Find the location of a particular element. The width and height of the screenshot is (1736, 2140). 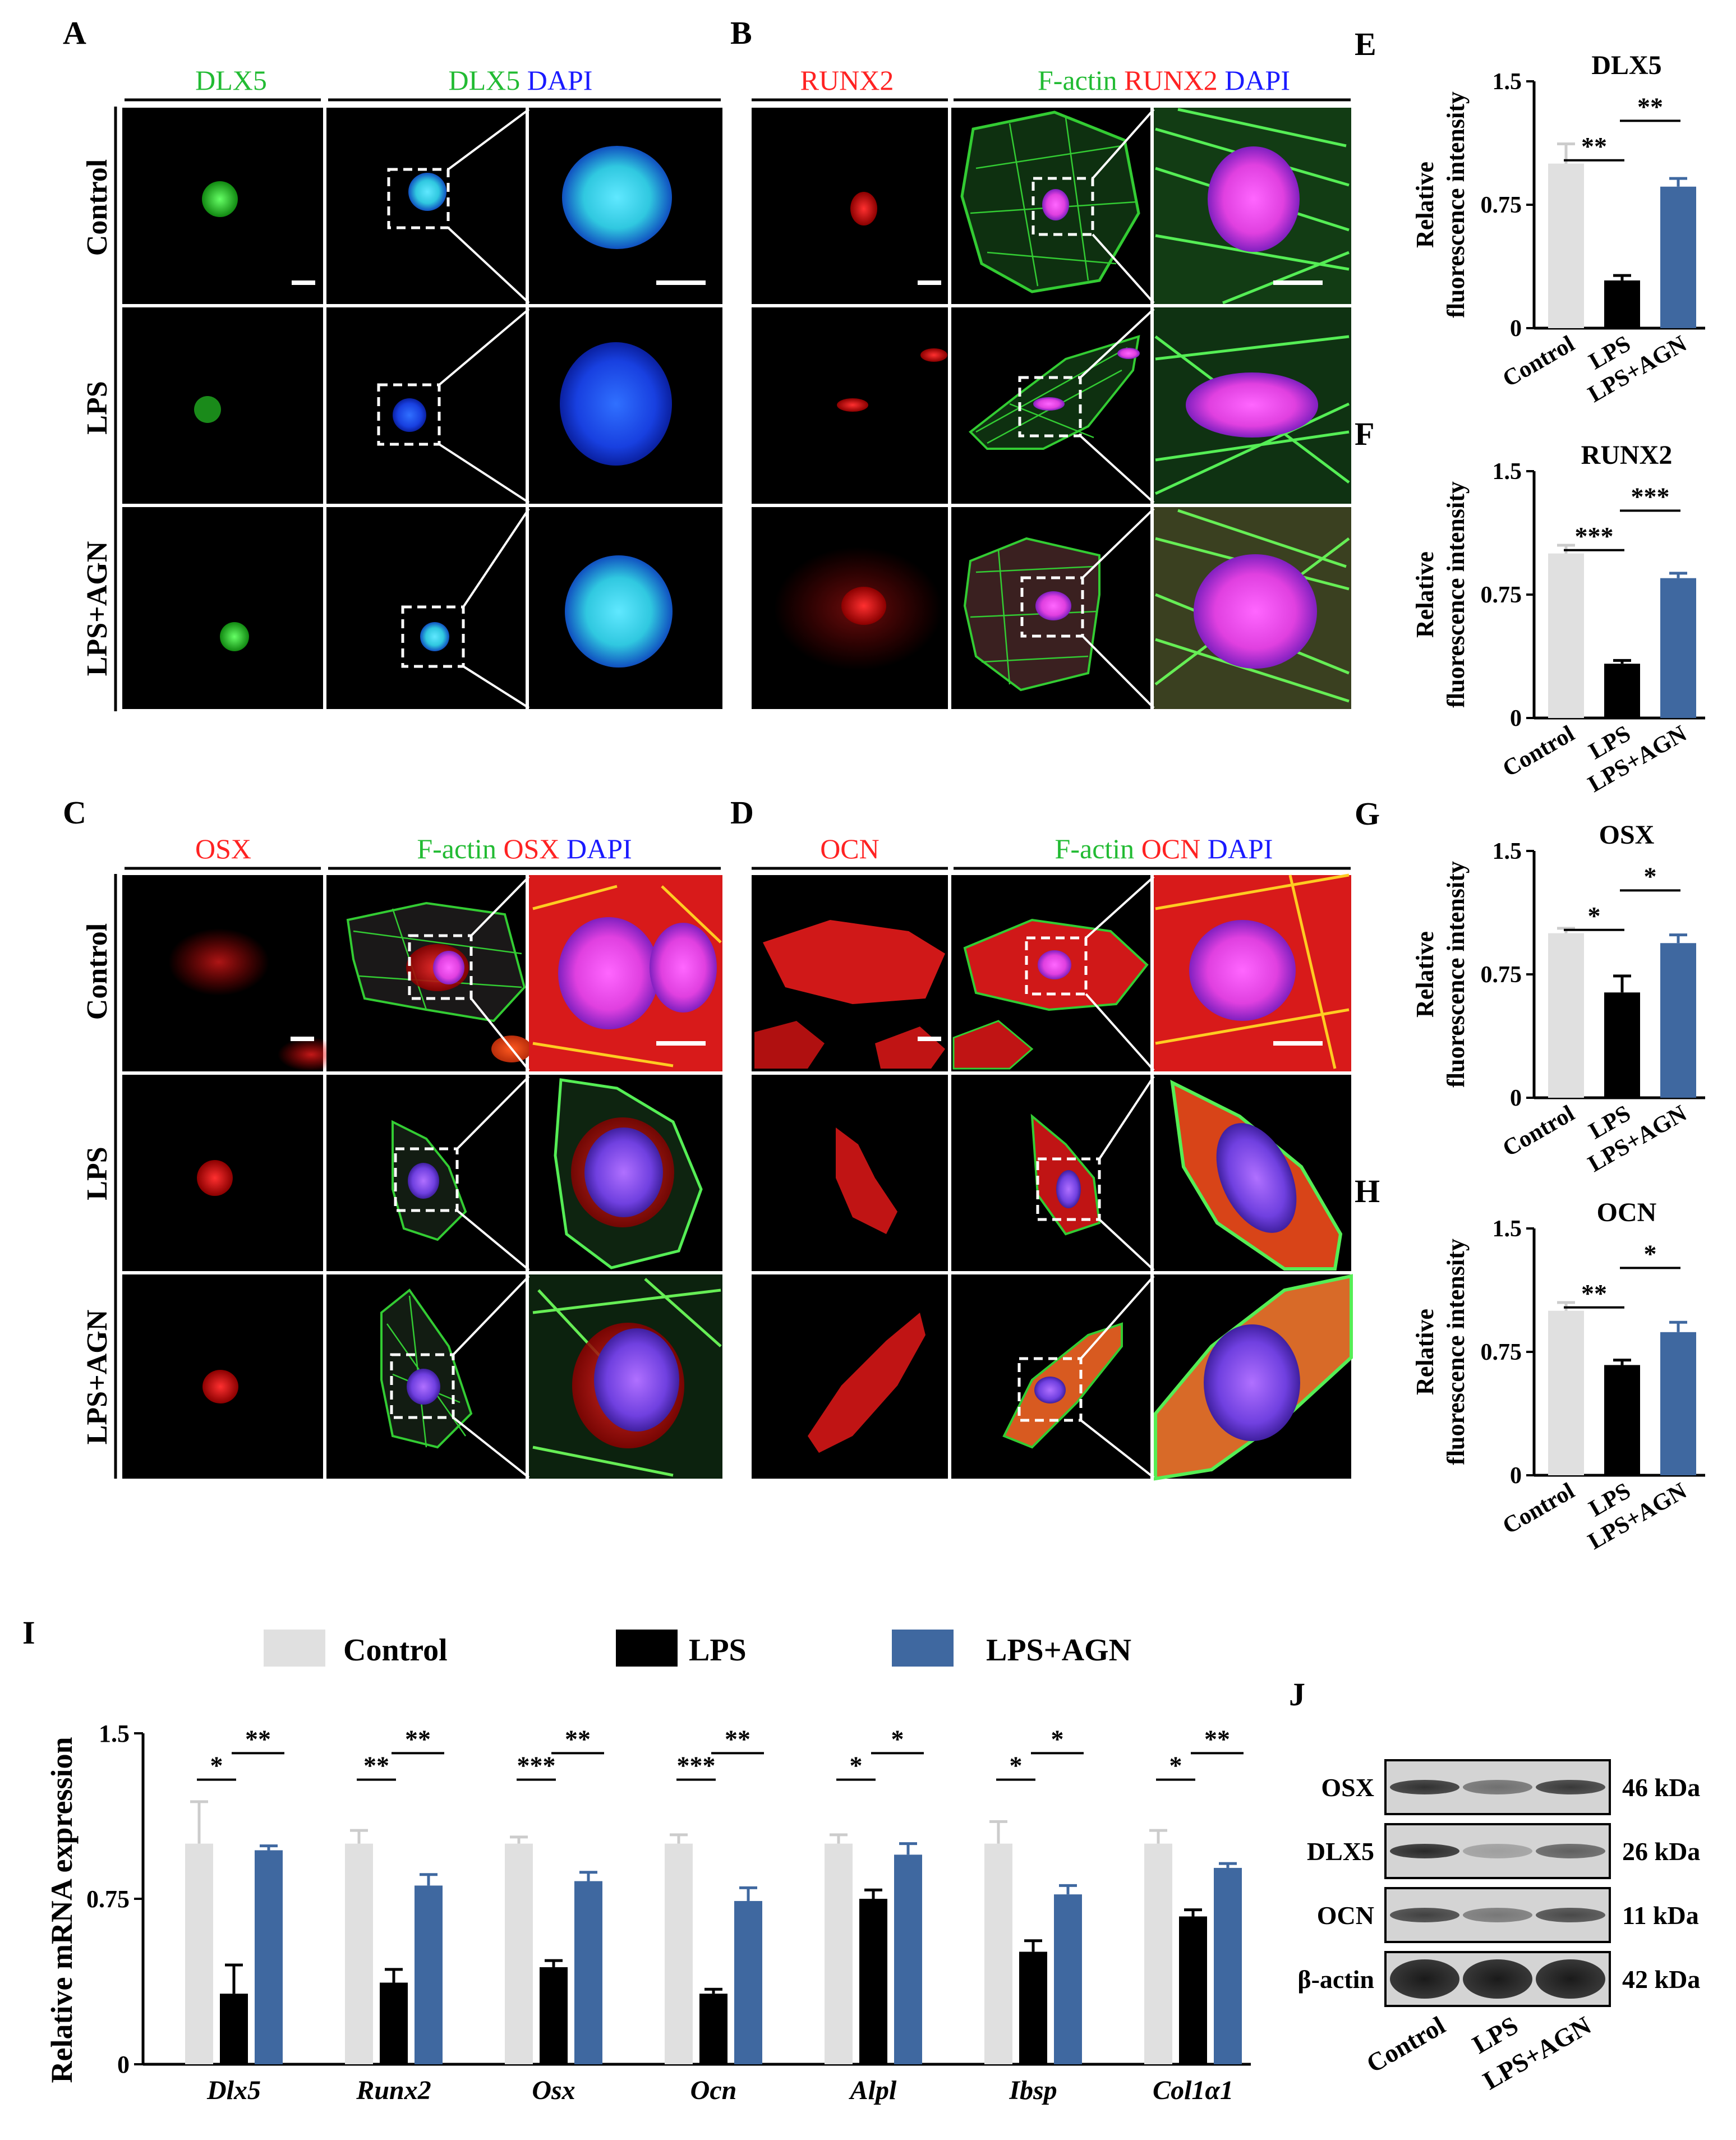

panel-a: A DLX5 DLX5 DAPI Control LPS LPS+AGN is located at coordinates (392, 363).